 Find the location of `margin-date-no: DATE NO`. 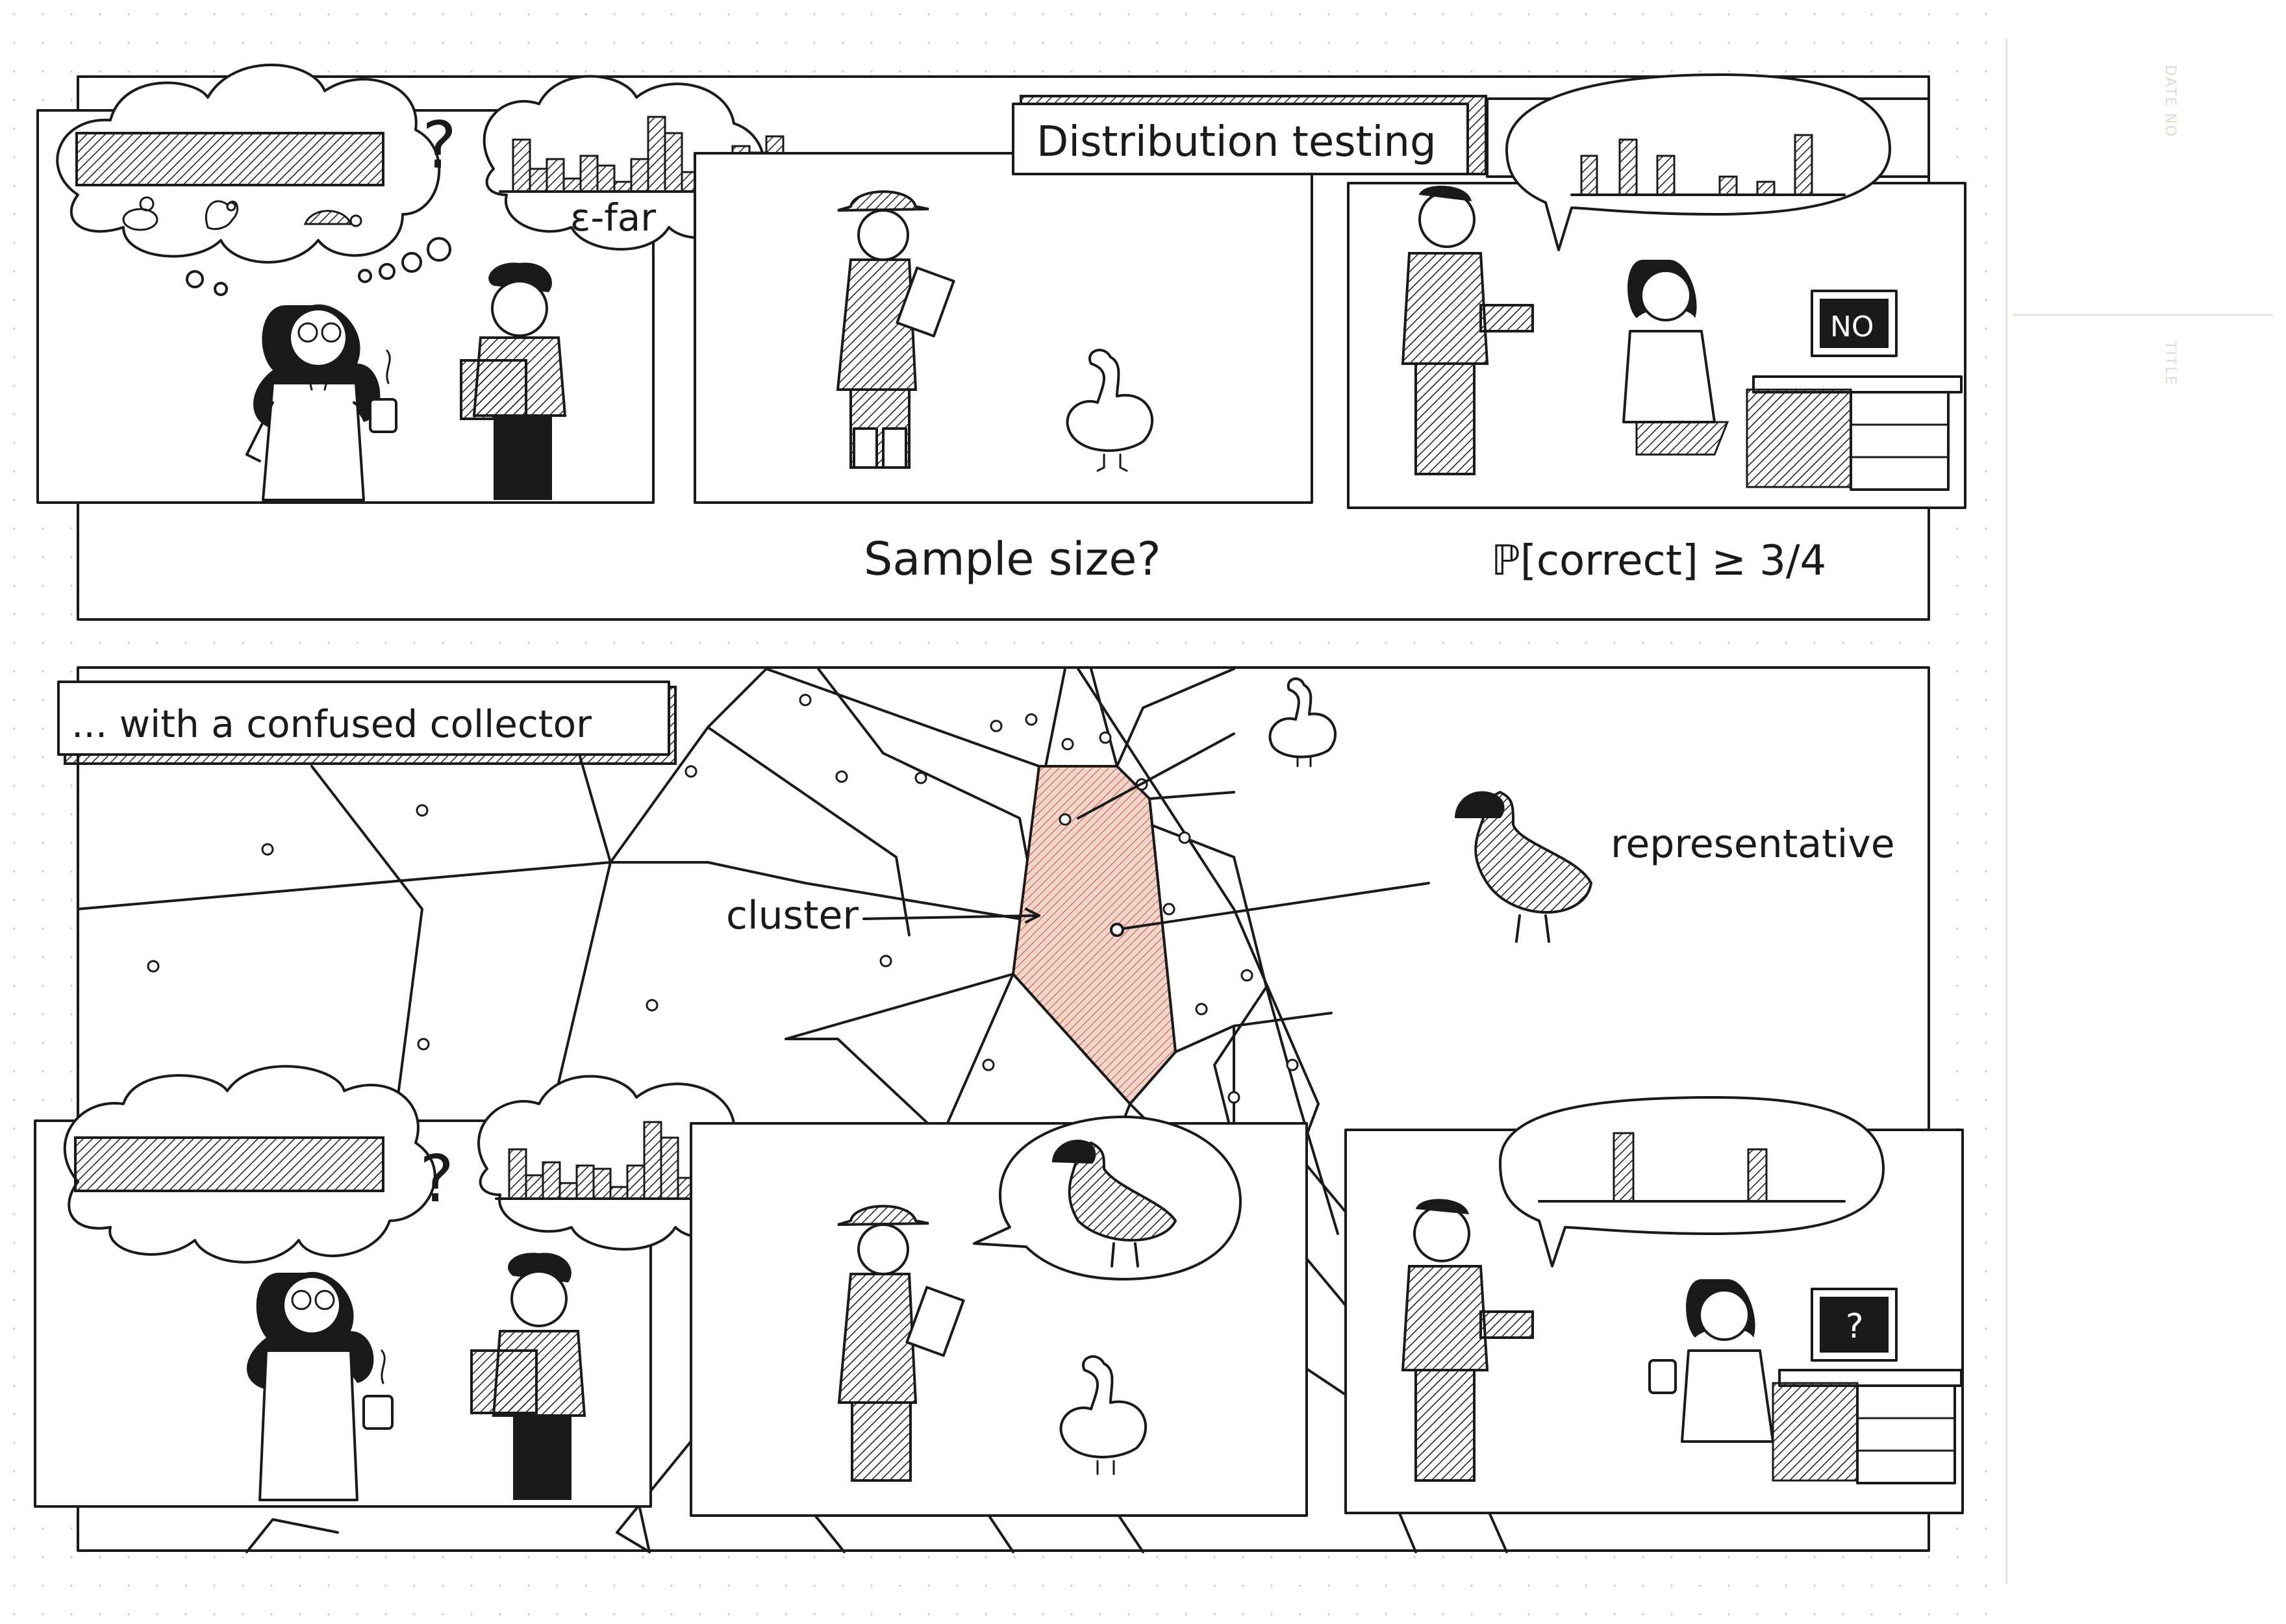

margin-date-no: DATE NO is located at coordinates (2170, 101).